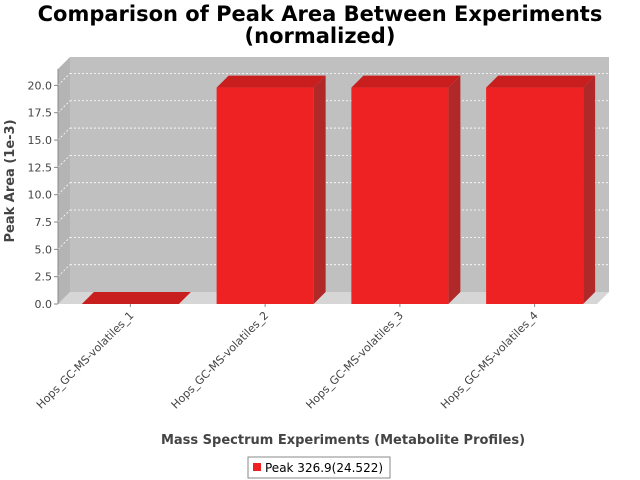  Describe the element at coordinates (320, 36) in the screenshot. I see `chart-subtitle: (normalized)` at that location.